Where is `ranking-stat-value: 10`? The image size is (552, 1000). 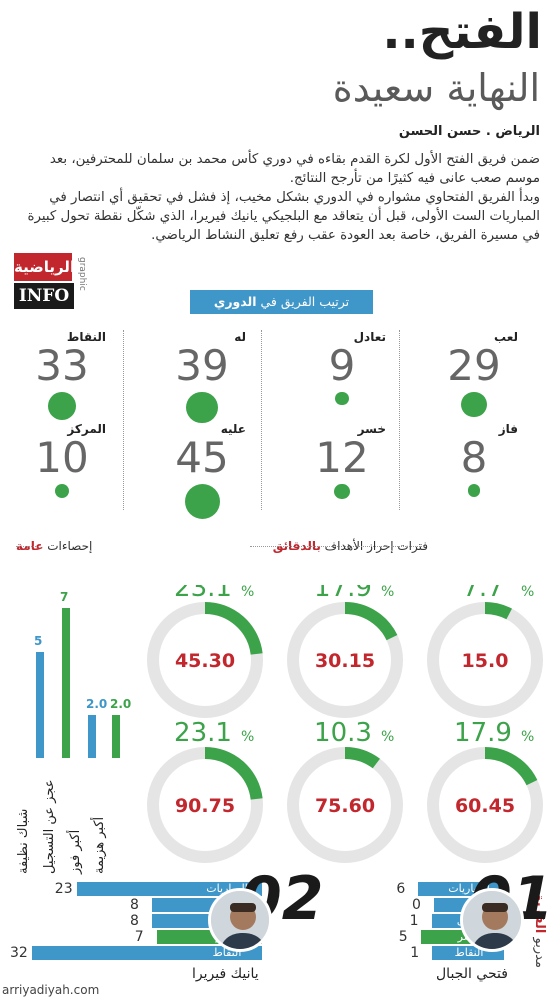 ranking-stat-value: 10 is located at coordinates (62, 457).